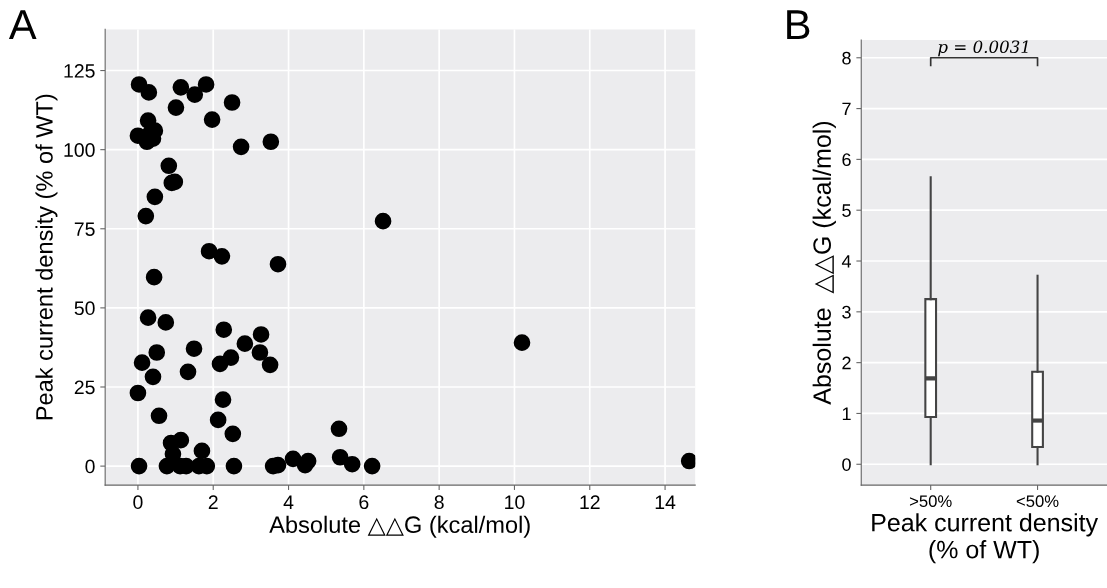 This screenshot has height=588, width=1107. I want to click on y-tick-label: 25, so click(84, 387).